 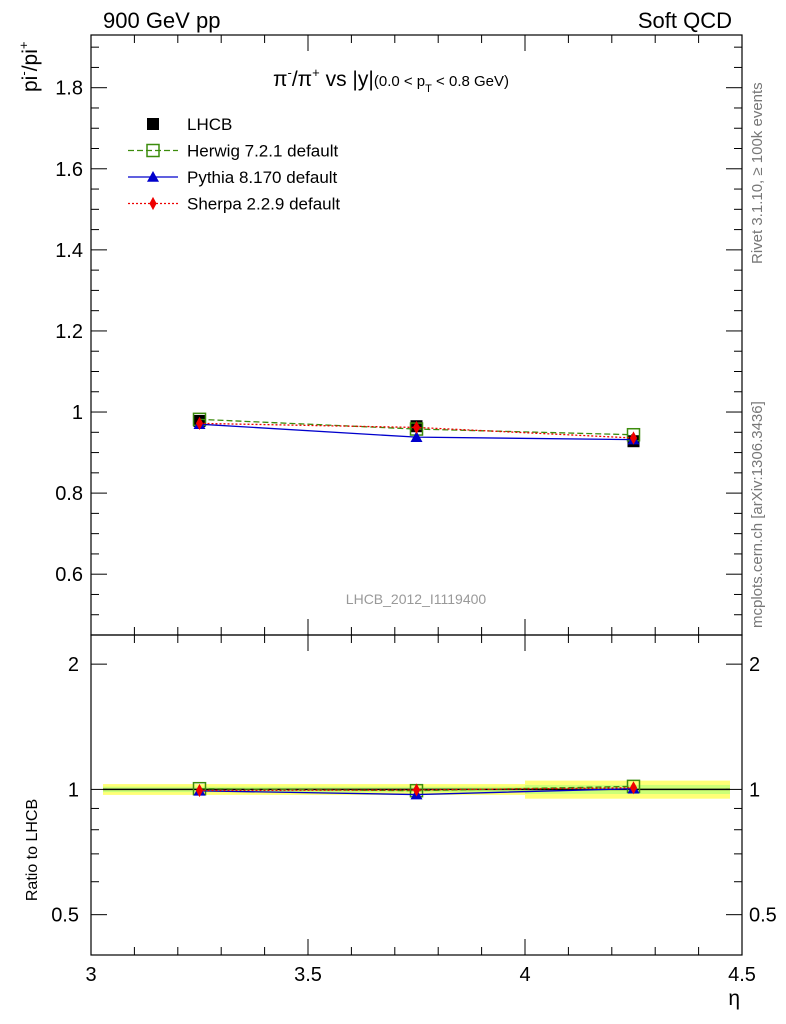 I want to click on x-tick-label: 3, so click(x=90, y=975).